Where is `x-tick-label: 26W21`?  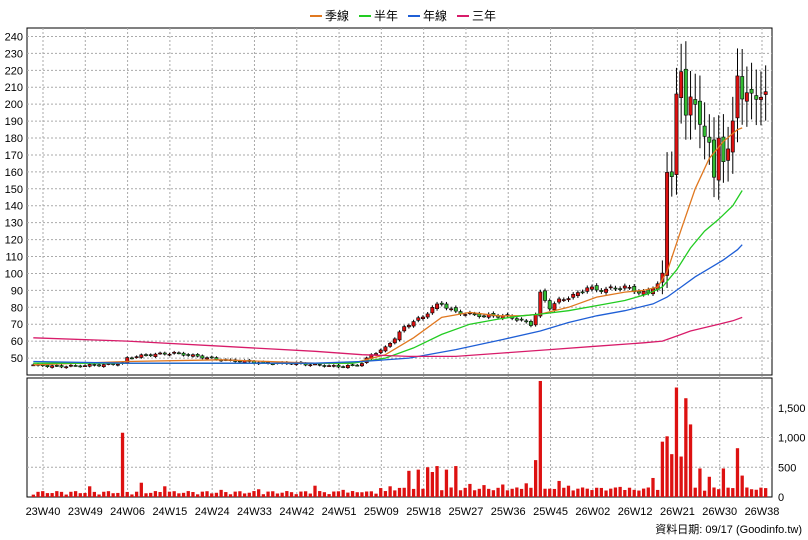 x-tick-label: 26W21 is located at coordinates (677, 512).